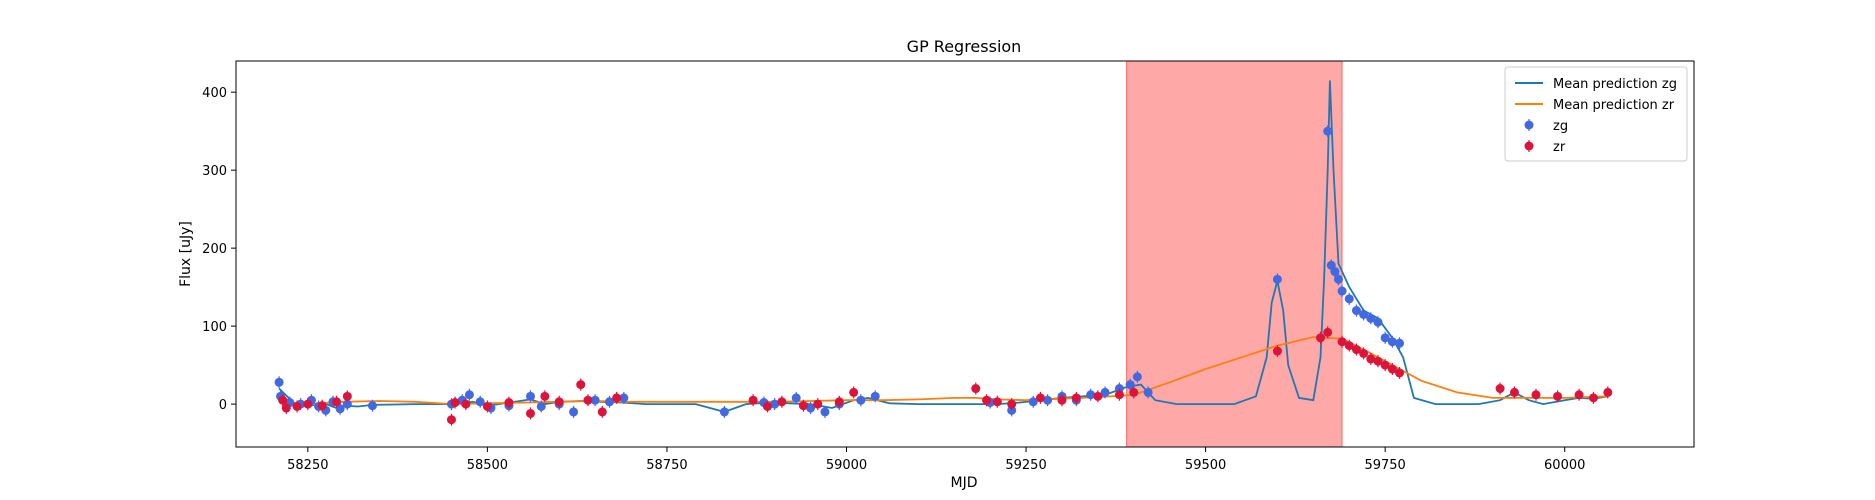 The image size is (1875, 500). What do you see at coordinates (186, 254) in the screenshot?
I see `y-axis-label: Flux [uJy]` at bounding box center [186, 254].